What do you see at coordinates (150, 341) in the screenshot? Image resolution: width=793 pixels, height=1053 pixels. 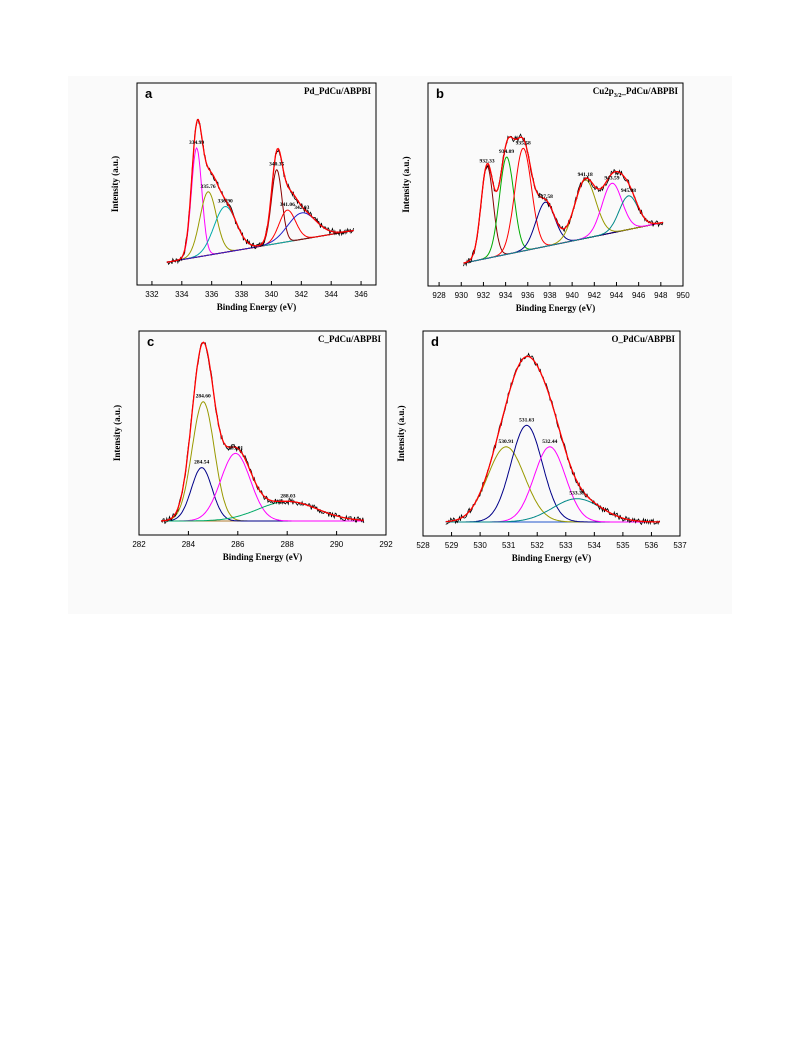 I see `panel-letter: c` at bounding box center [150, 341].